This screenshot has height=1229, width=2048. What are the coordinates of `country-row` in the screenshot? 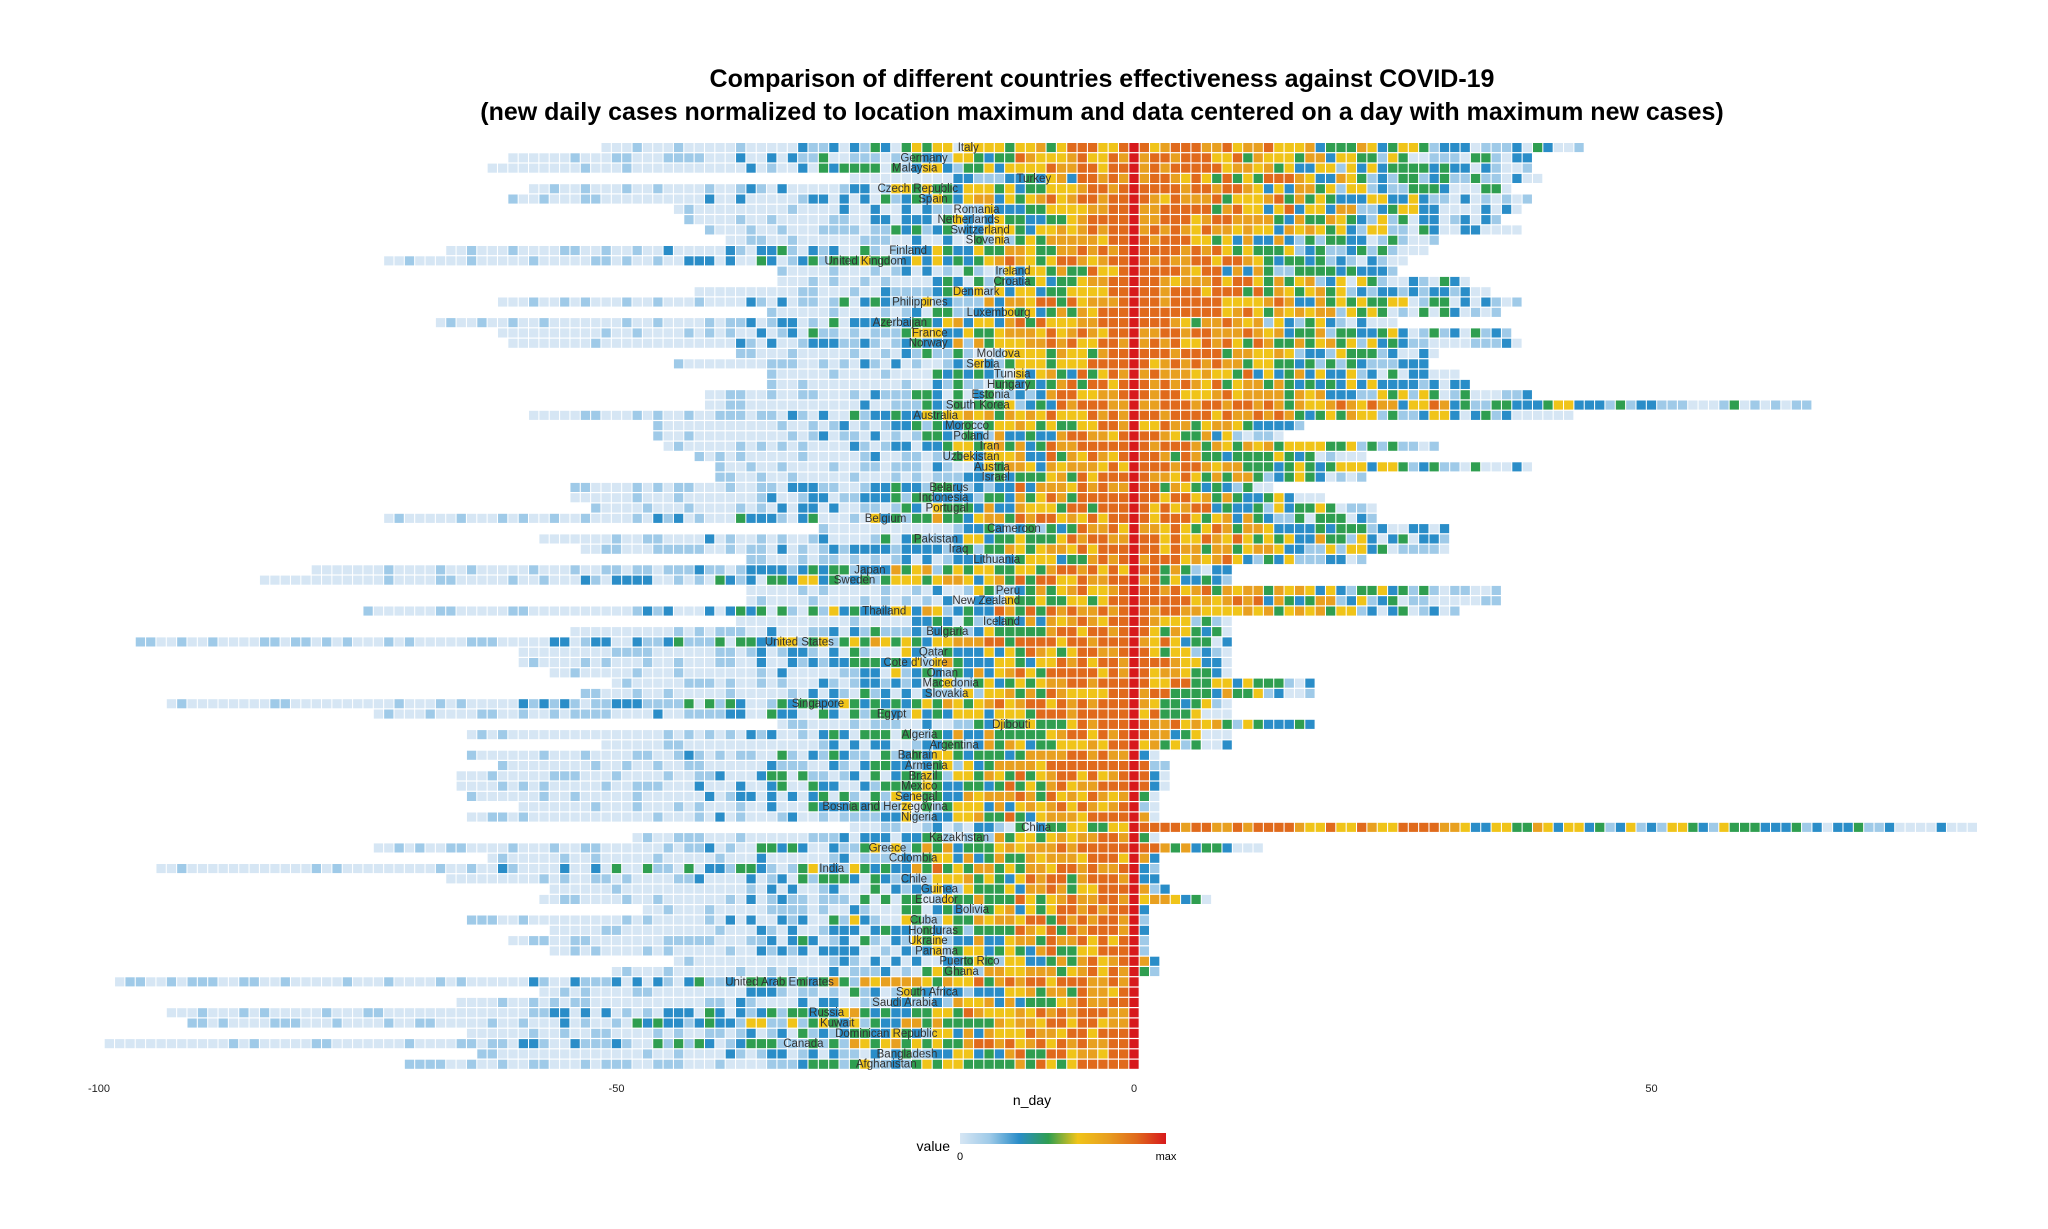 It's located at (875, 663).